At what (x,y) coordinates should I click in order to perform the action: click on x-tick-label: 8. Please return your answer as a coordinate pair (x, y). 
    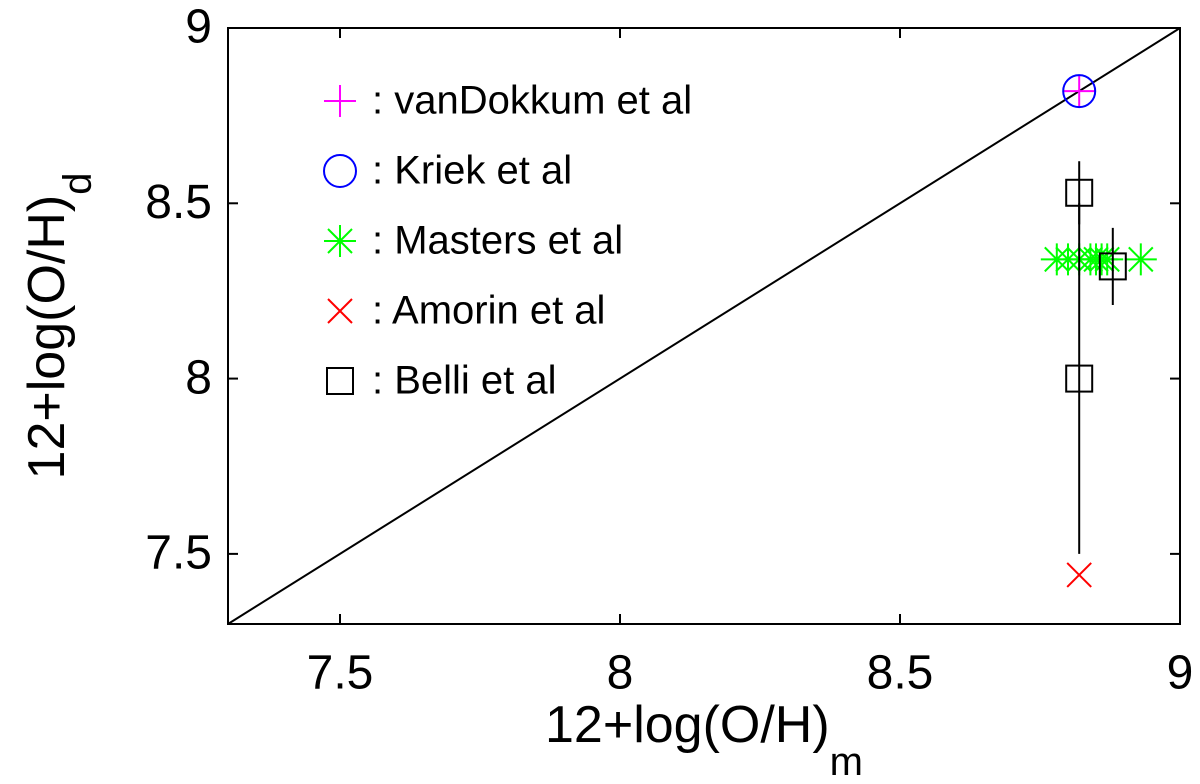
    Looking at the image, I should click on (620, 673).